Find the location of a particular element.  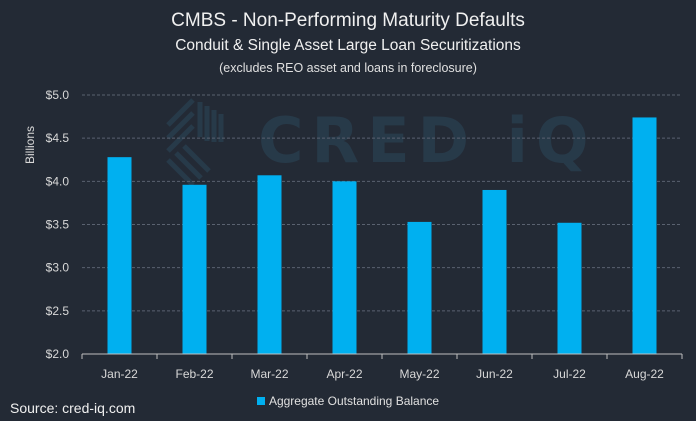

x-tick-label: Apr-22 is located at coordinates (344, 374).